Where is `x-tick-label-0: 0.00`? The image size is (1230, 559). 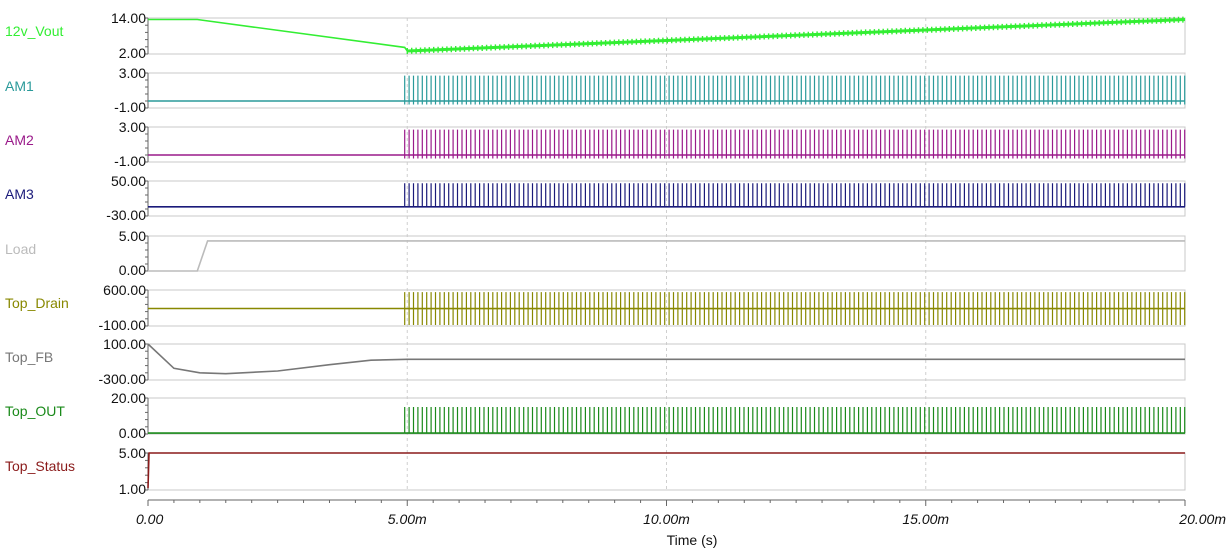
x-tick-label-0: 0.00 is located at coordinates (149, 519).